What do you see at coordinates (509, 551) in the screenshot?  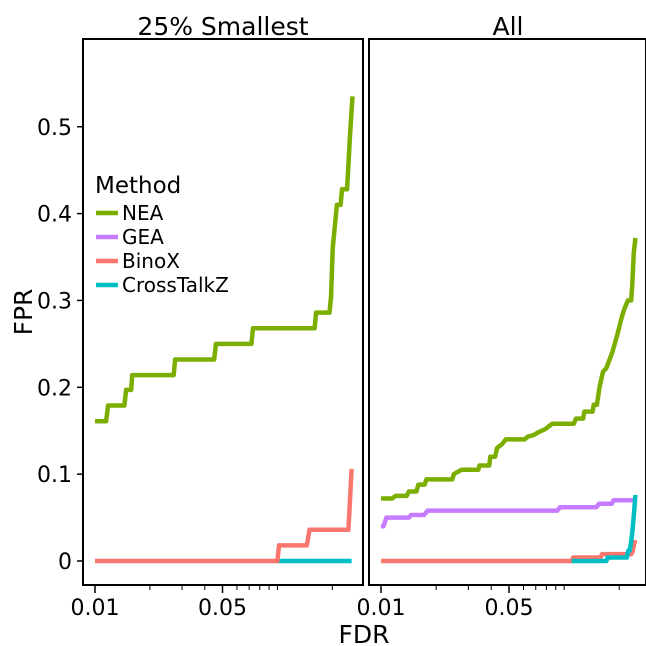 I see `series-line-binox-right` at bounding box center [509, 551].